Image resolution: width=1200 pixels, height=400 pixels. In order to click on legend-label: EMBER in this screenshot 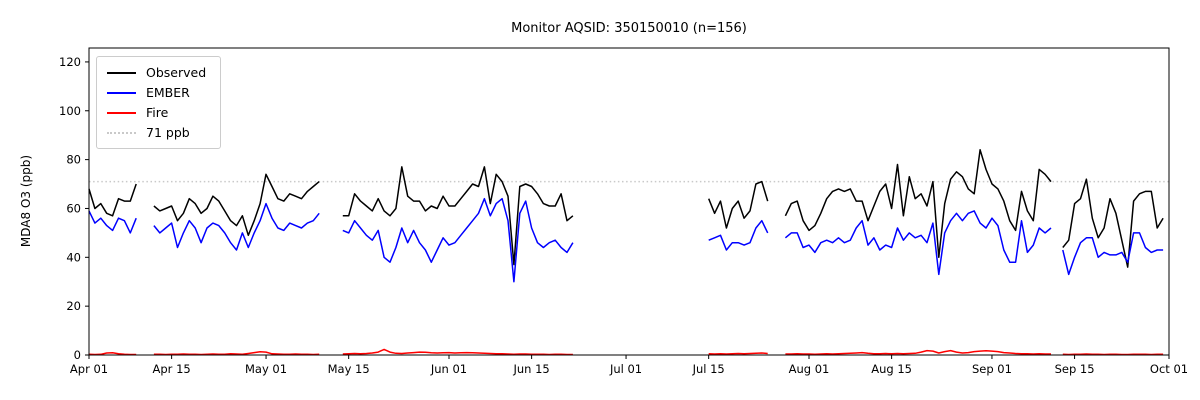, I will do `click(168, 92)`.